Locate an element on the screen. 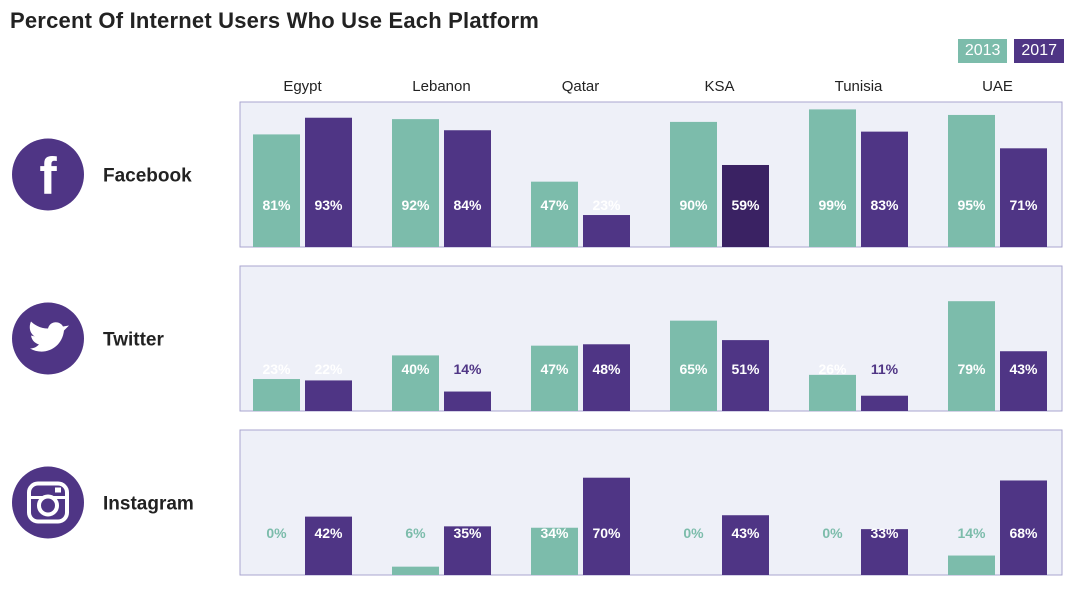 The width and height of the screenshot is (1080, 593). platform-label: Instagram is located at coordinates (148, 504).